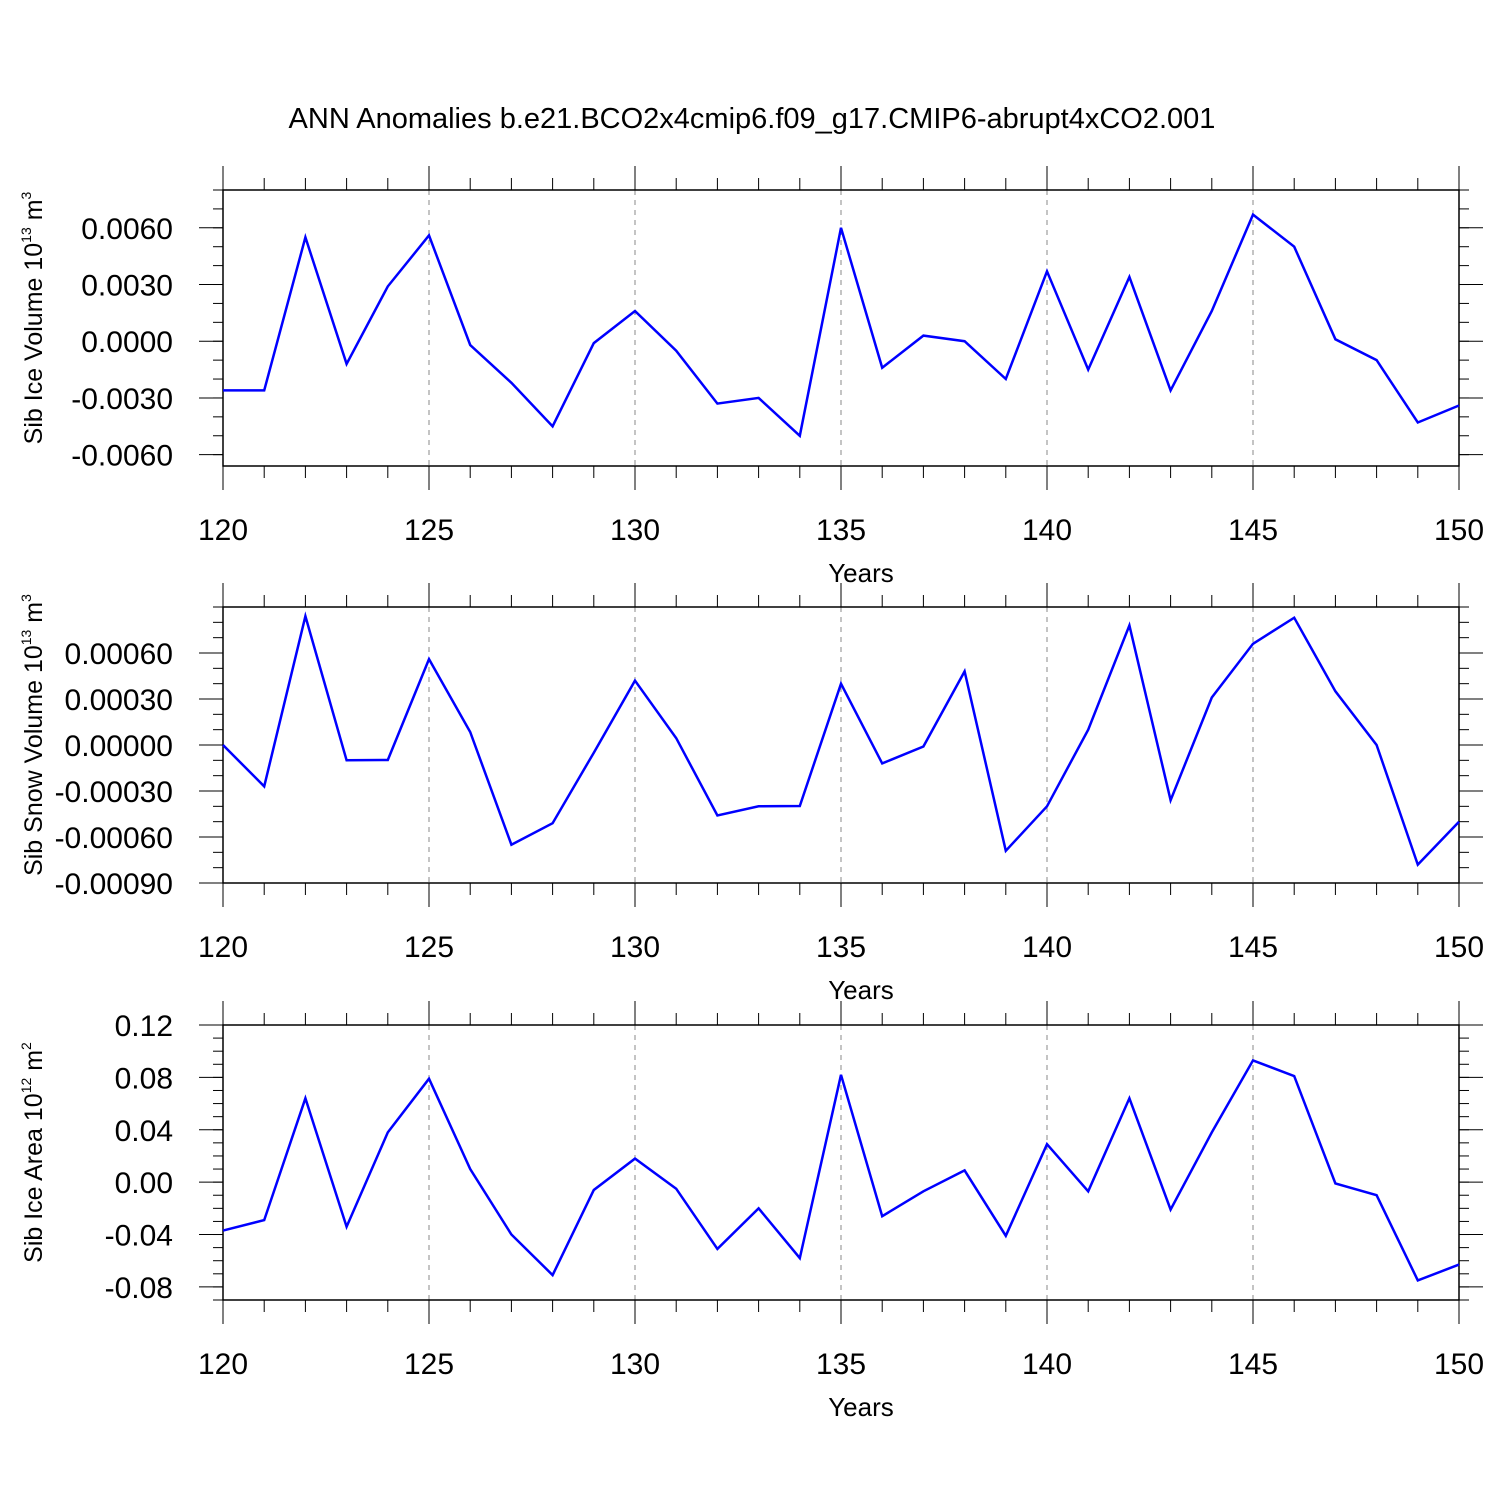 The image size is (1500, 1500). Describe the element at coordinates (114, 792) in the screenshot. I see `y-tick-label: -0.00030` at that location.